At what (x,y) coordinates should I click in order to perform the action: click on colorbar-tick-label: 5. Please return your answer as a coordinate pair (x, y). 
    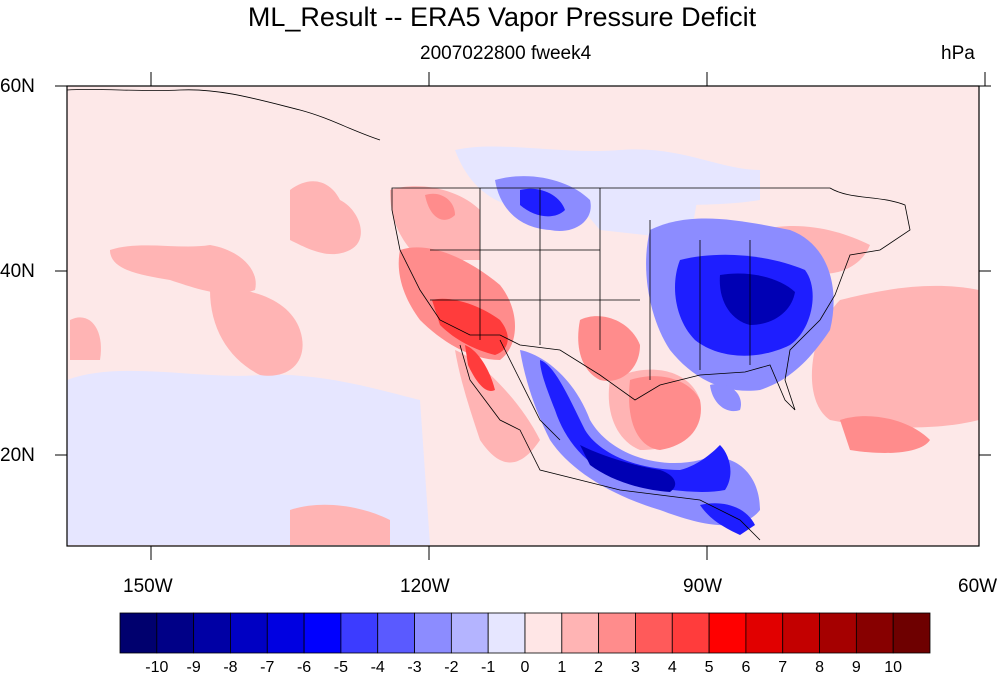
    Looking at the image, I should click on (709, 667).